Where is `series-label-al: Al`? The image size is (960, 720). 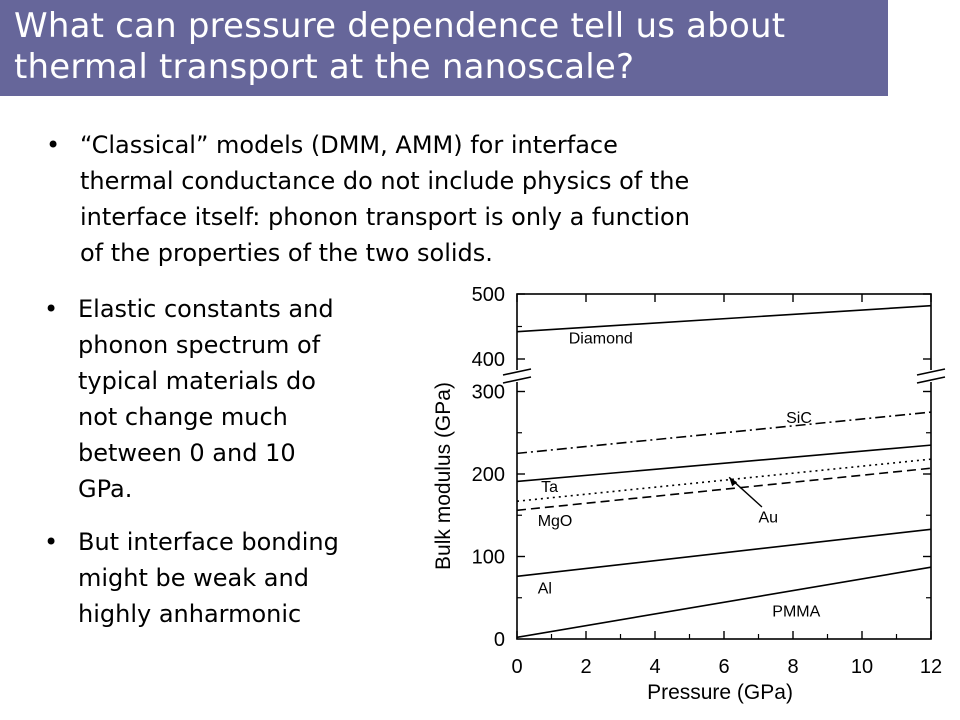
series-label-al: Al is located at coordinates (545, 589).